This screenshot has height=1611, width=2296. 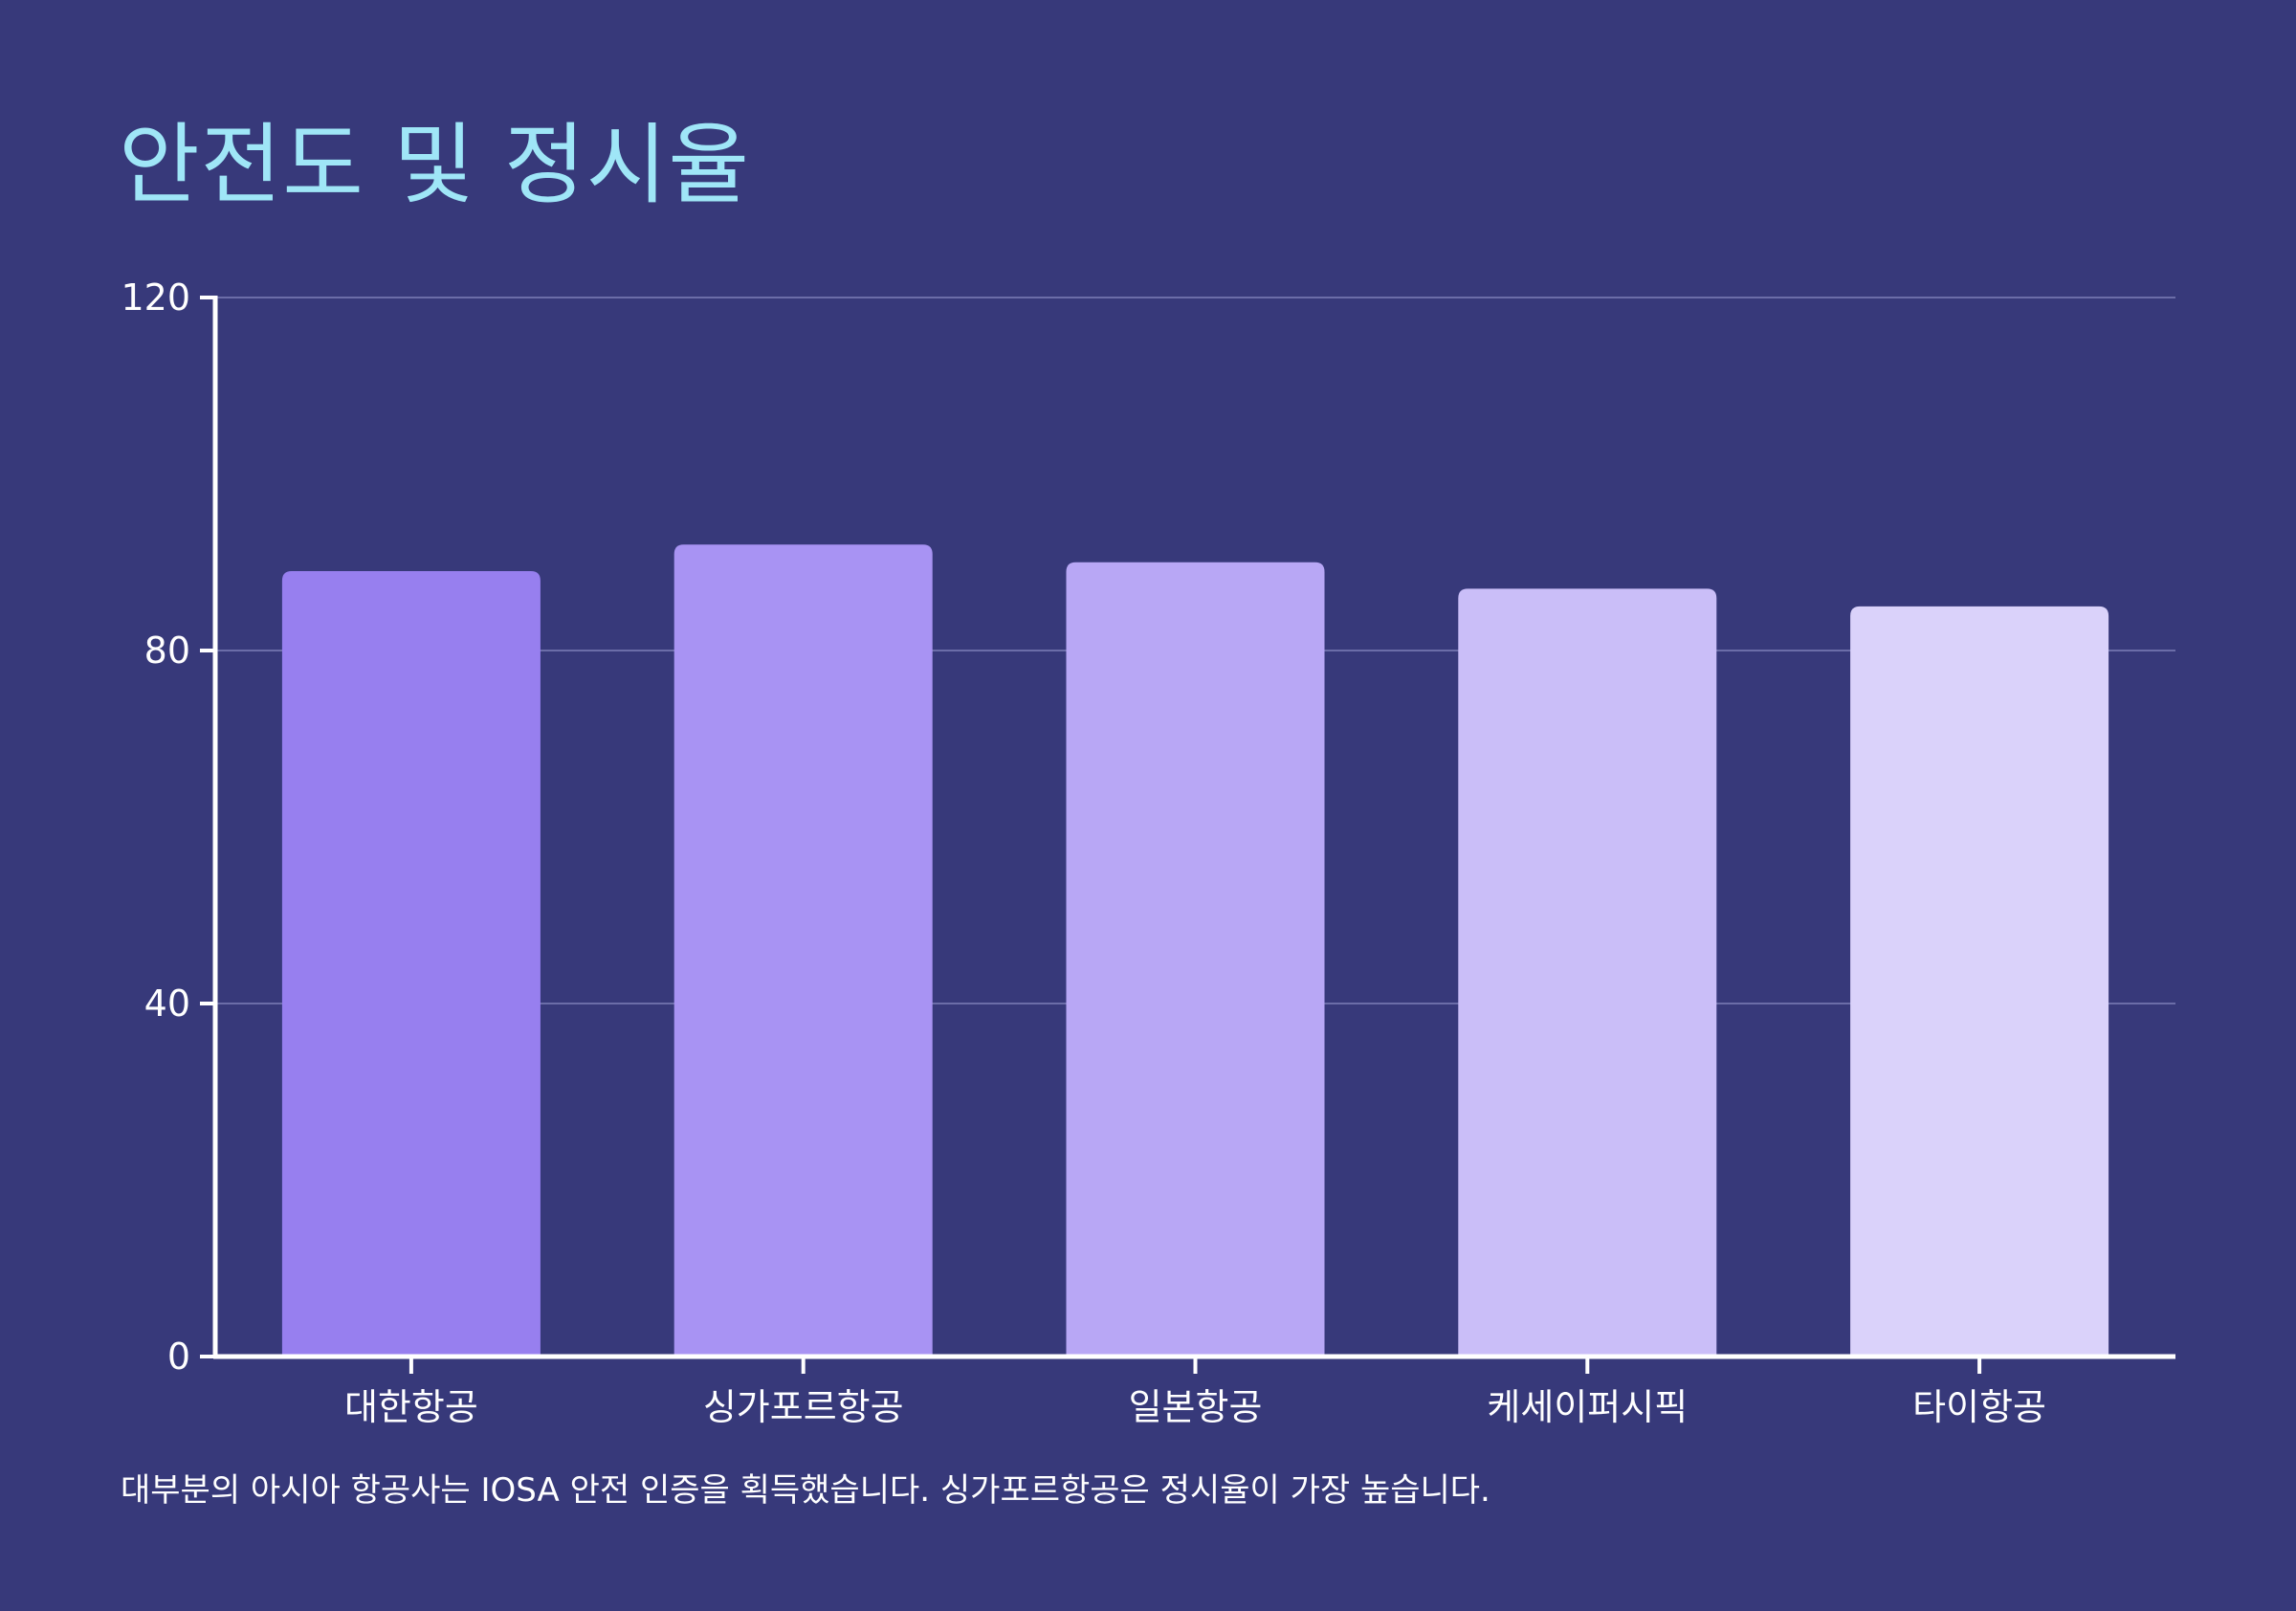 What do you see at coordinates (178, 1356) in the screenshot?
I see `y-tick-label: 0` at bounding box center [178, 1356].